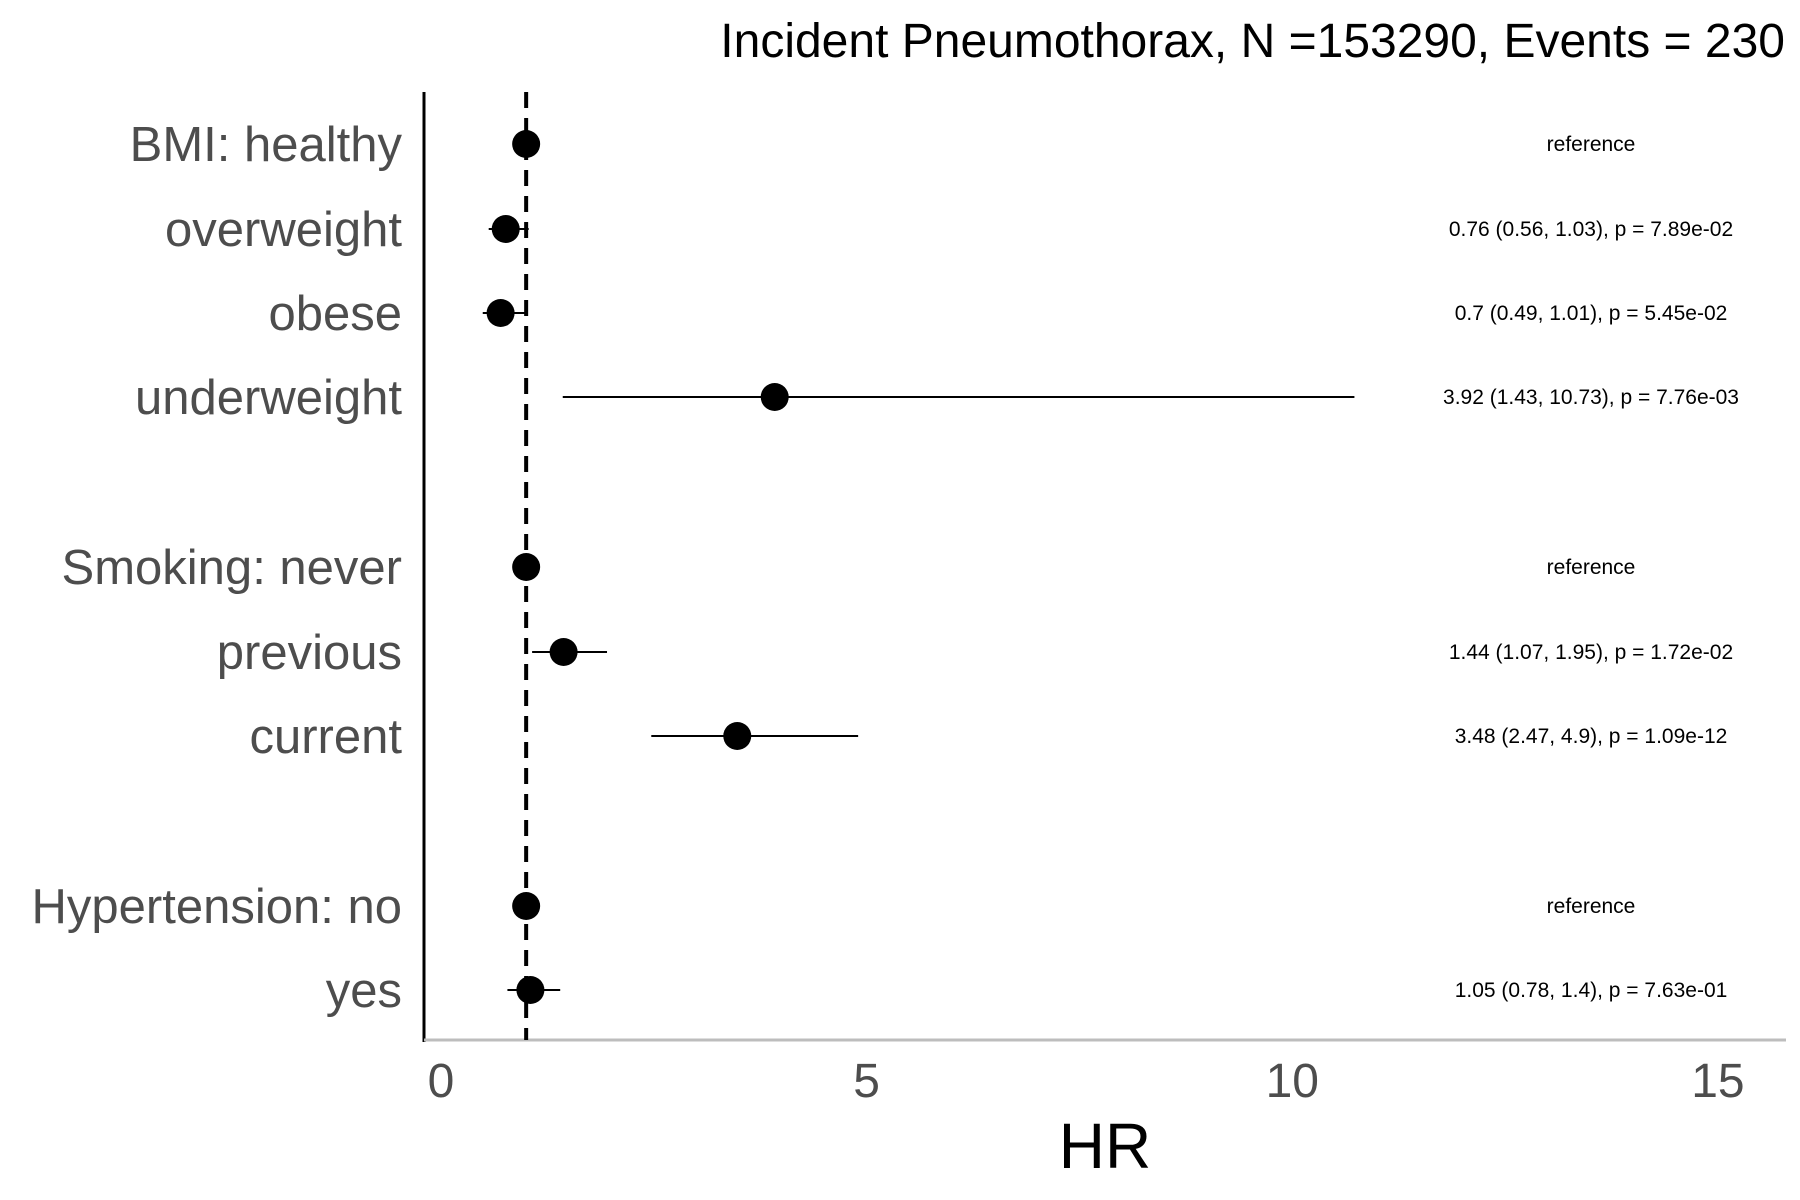 The height and width of the screenshot is (1200, 1800). What do you see at coordinates (232, 568) in the screenshot?
I see `row-label: Smoking: never` at bounding box center [232, 568].